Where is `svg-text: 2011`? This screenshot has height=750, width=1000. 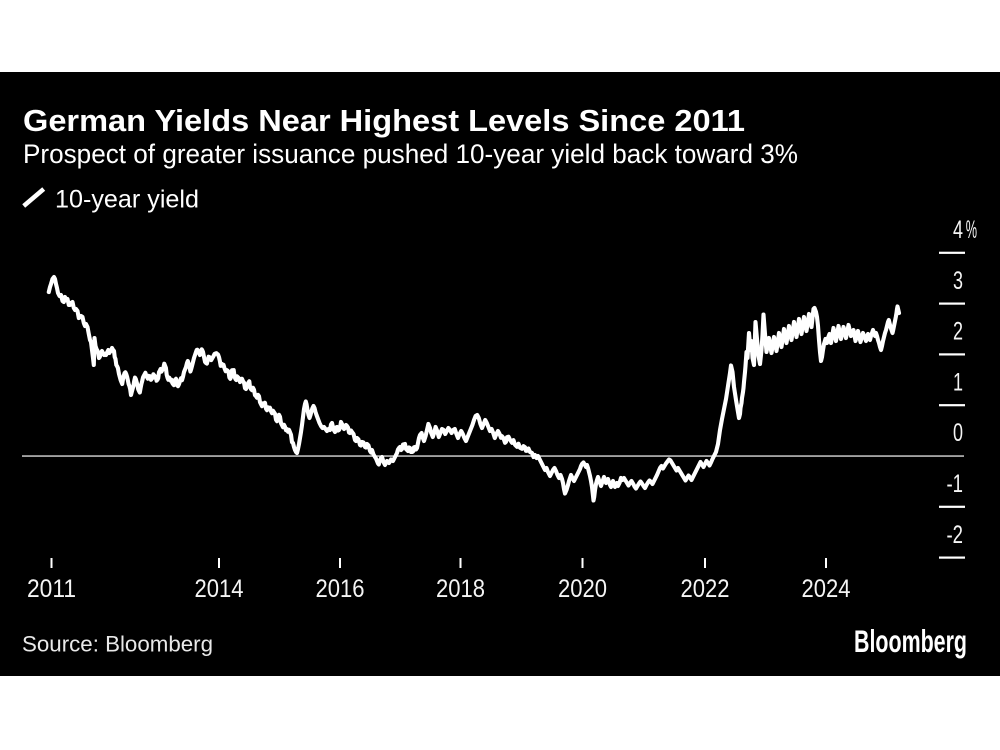
svg-text: 2011 is located at coordinates (51, 589).